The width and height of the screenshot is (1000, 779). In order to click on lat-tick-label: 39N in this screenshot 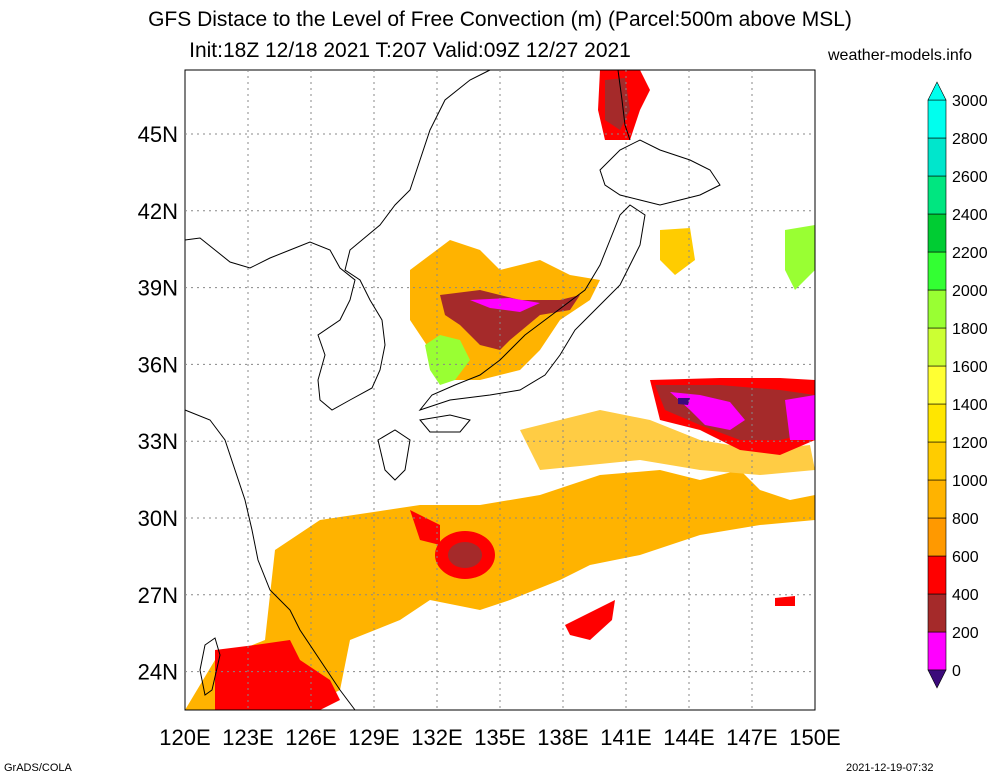, I will do `click(158, 288)`.